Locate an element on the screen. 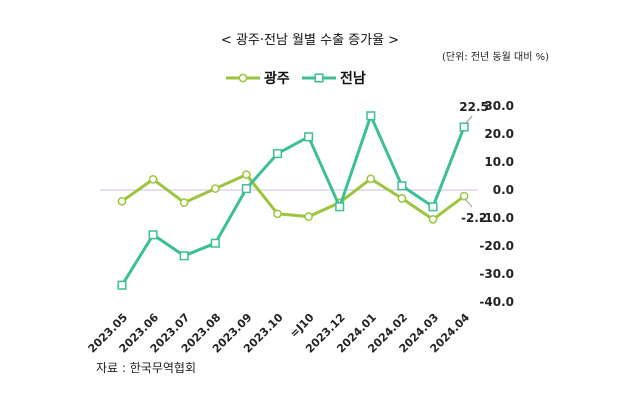 The image size is (620, 413). y-tick-label: 20.0 is located at coordinates (499, 134).